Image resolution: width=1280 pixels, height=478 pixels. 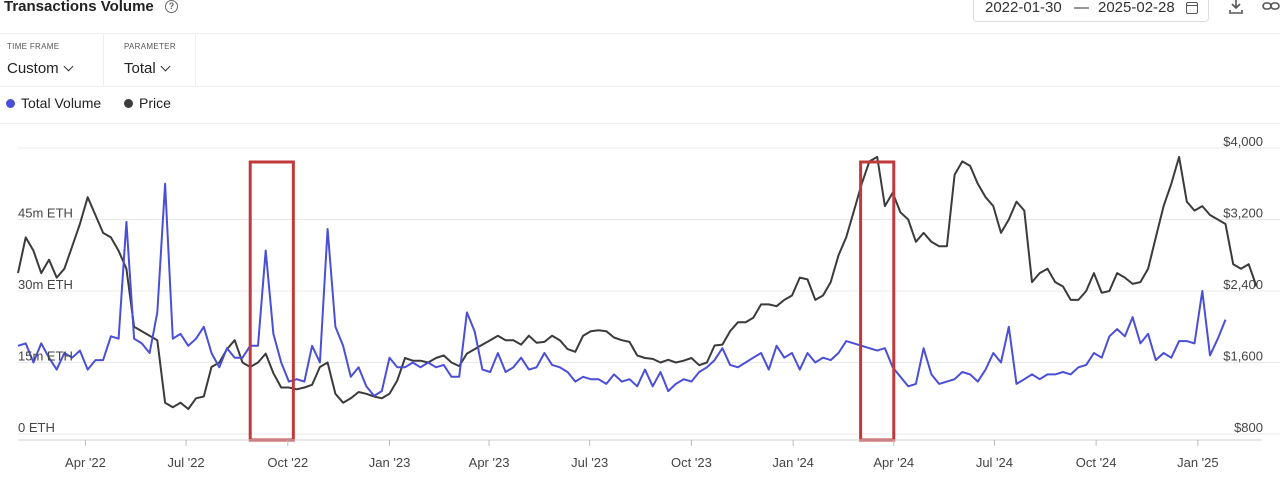 What do you see at coordinates (994, 462) in the screenshot?
I see `x-tick-label: Jul '24` at bounding box center [994, 462].